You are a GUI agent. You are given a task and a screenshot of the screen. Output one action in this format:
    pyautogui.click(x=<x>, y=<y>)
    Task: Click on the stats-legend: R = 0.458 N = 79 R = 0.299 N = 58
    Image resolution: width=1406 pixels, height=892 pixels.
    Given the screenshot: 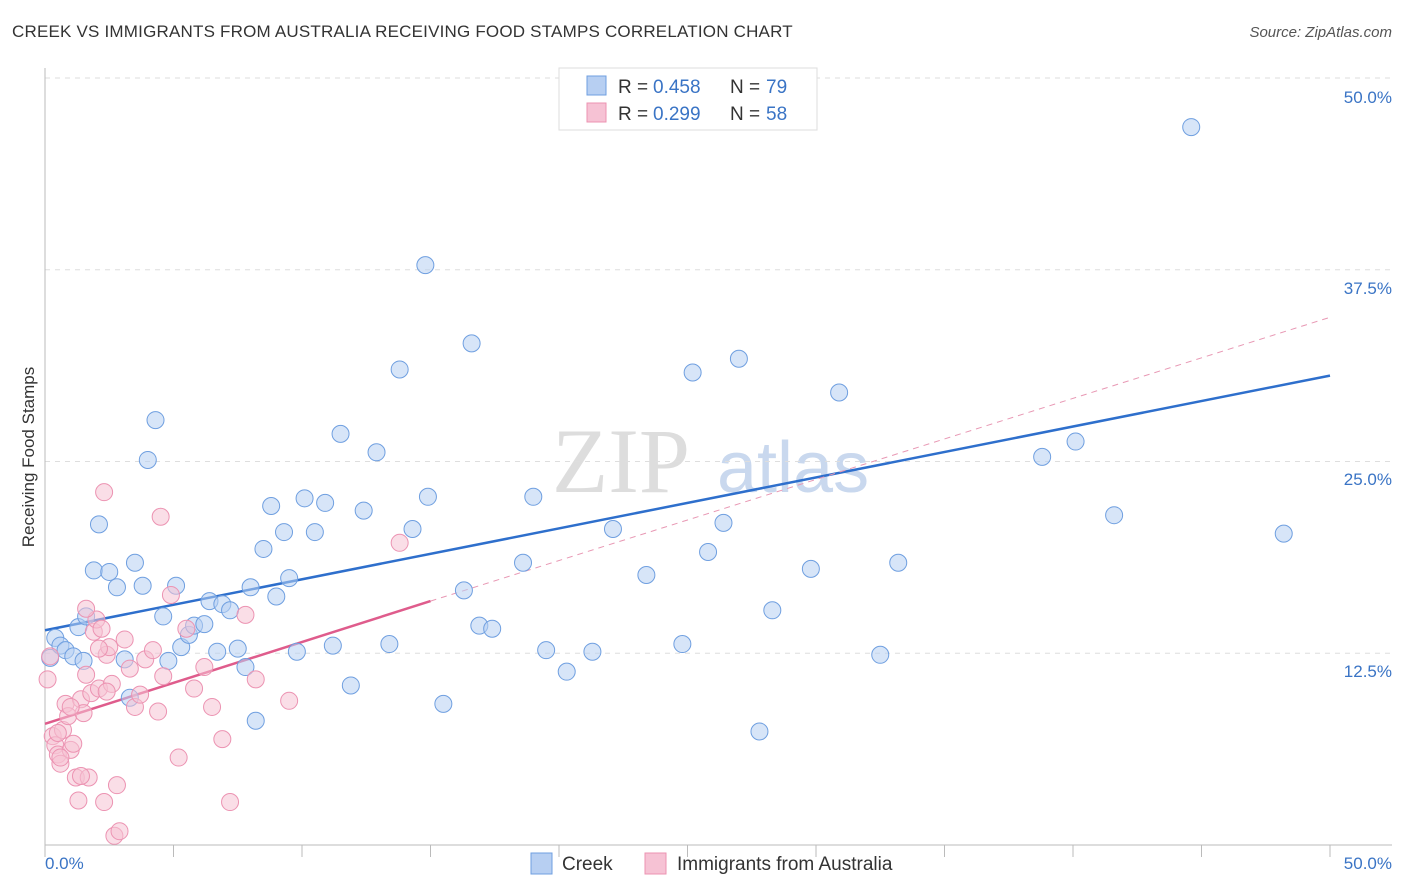 What is the action you would take?
    pyautogui.click(x=688, y=99)
    